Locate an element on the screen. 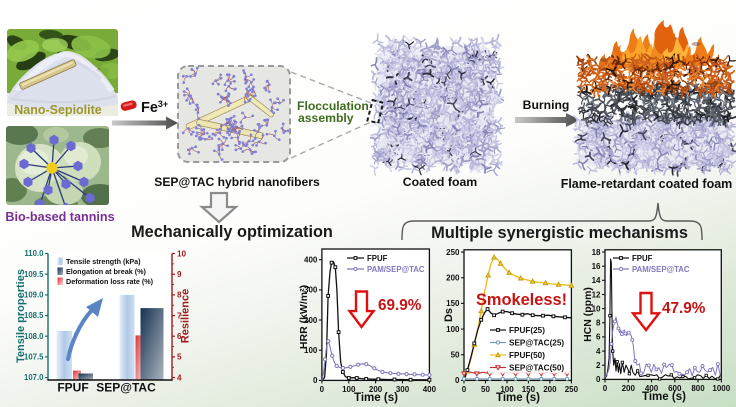 This screenshot has width=736, height=407. svg-text: Burning is located at coordinates (546, 105).